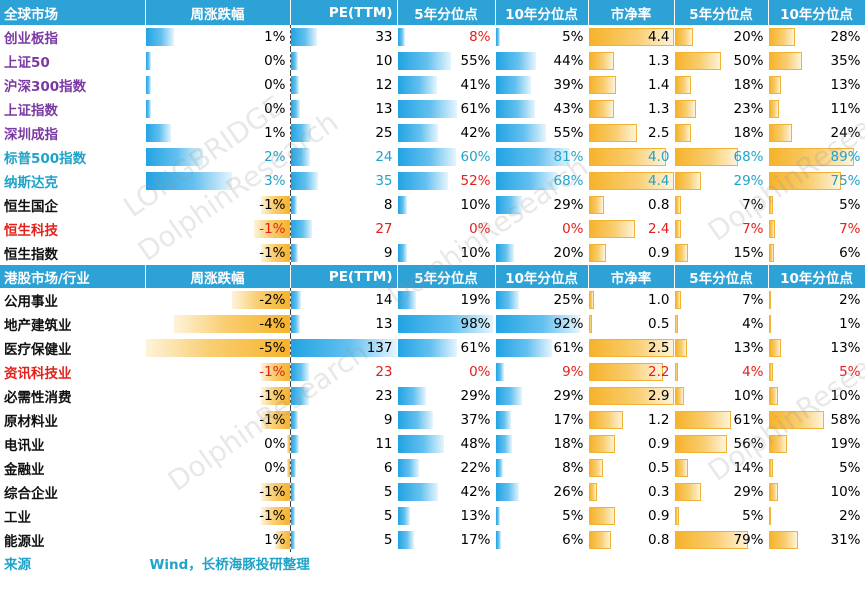 Image resolution: width=865 pixels, height=594 pixels. Describe the element at coordinates (845, 540) in the screenshot. I see `pb-10y-pct-value: 31%` at that location.